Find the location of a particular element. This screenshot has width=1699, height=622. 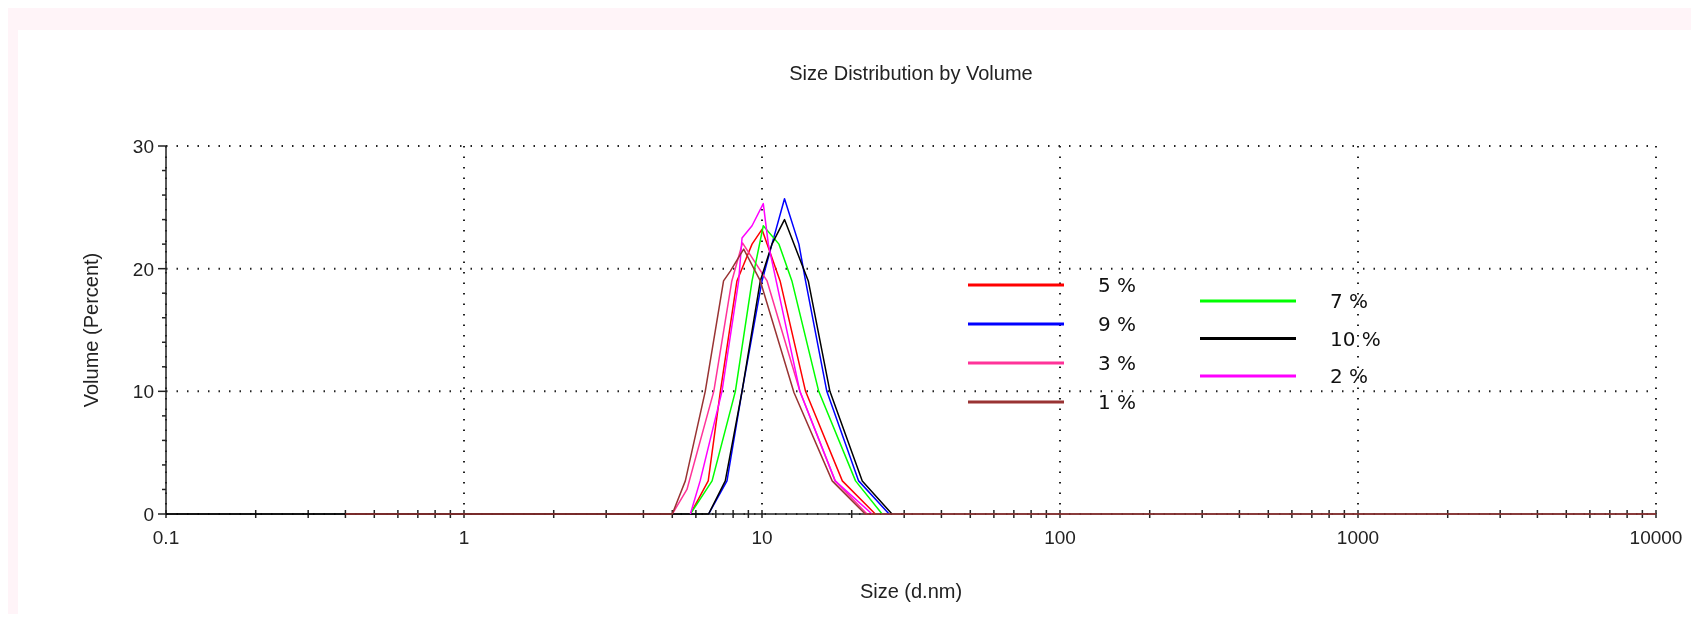

legend-label: 7 % is located at coordinates (1349, 301).